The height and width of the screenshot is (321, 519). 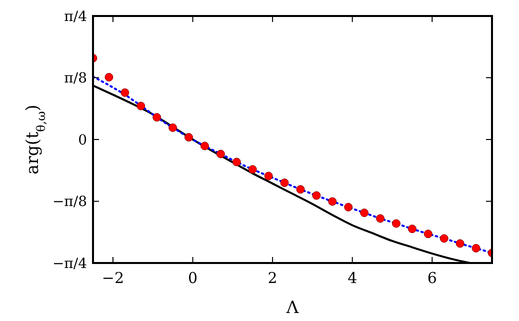 I want to click on x-tick-label: 4, so click(x=353, y=278).